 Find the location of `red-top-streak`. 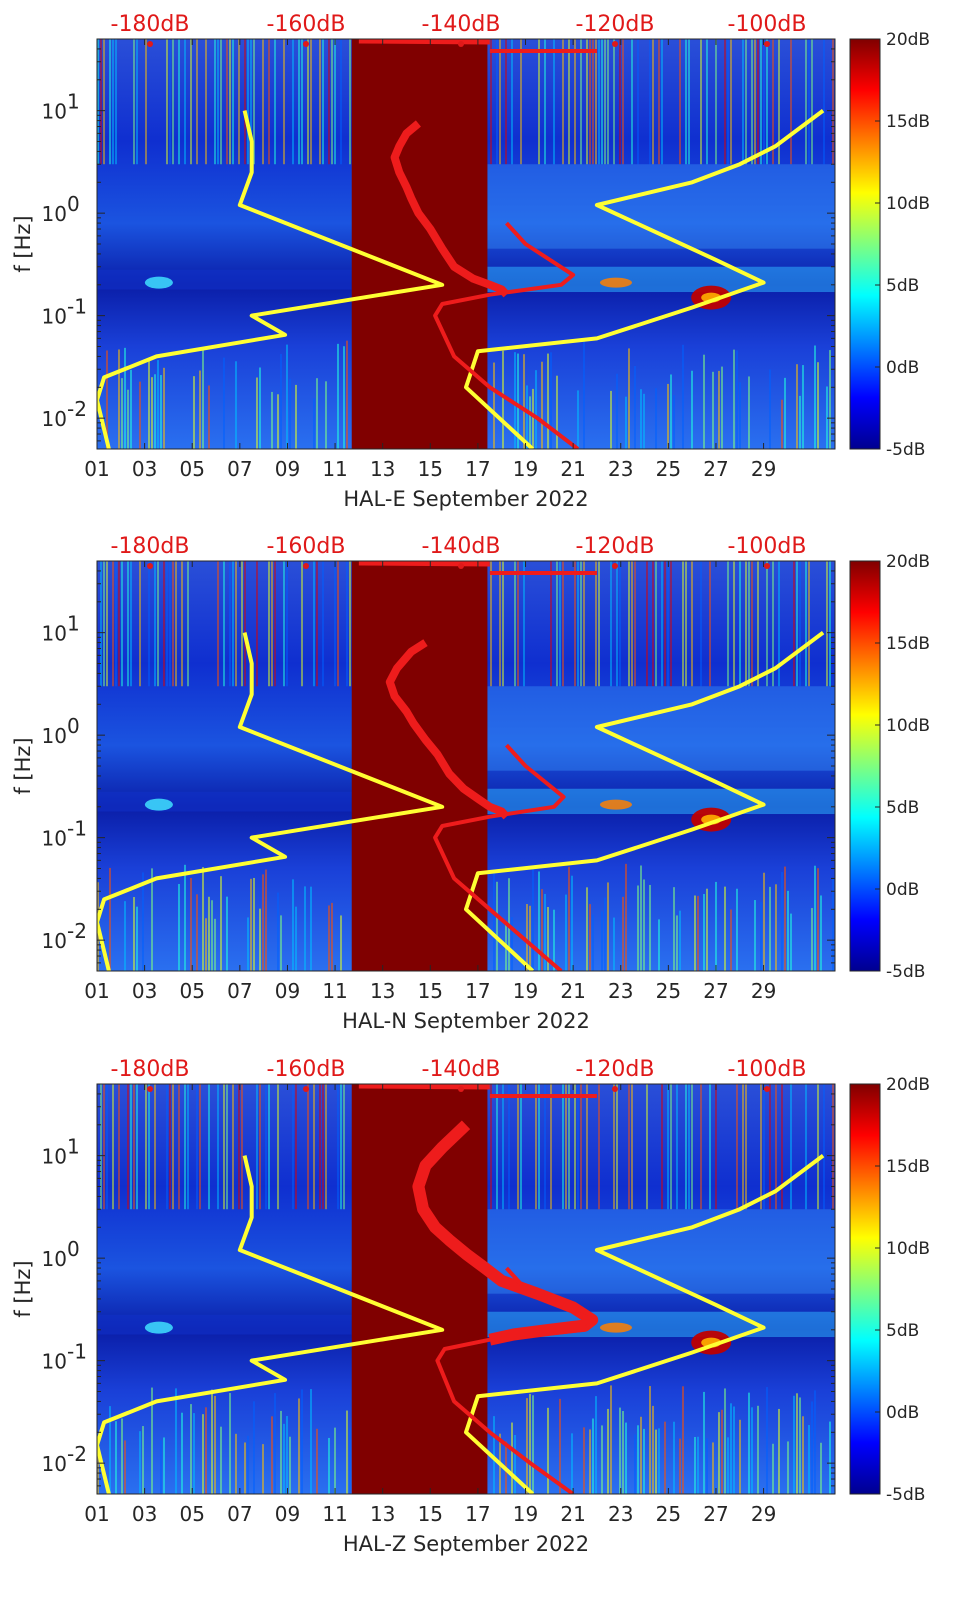

red-top-streak is located at coordinates (424, 42).